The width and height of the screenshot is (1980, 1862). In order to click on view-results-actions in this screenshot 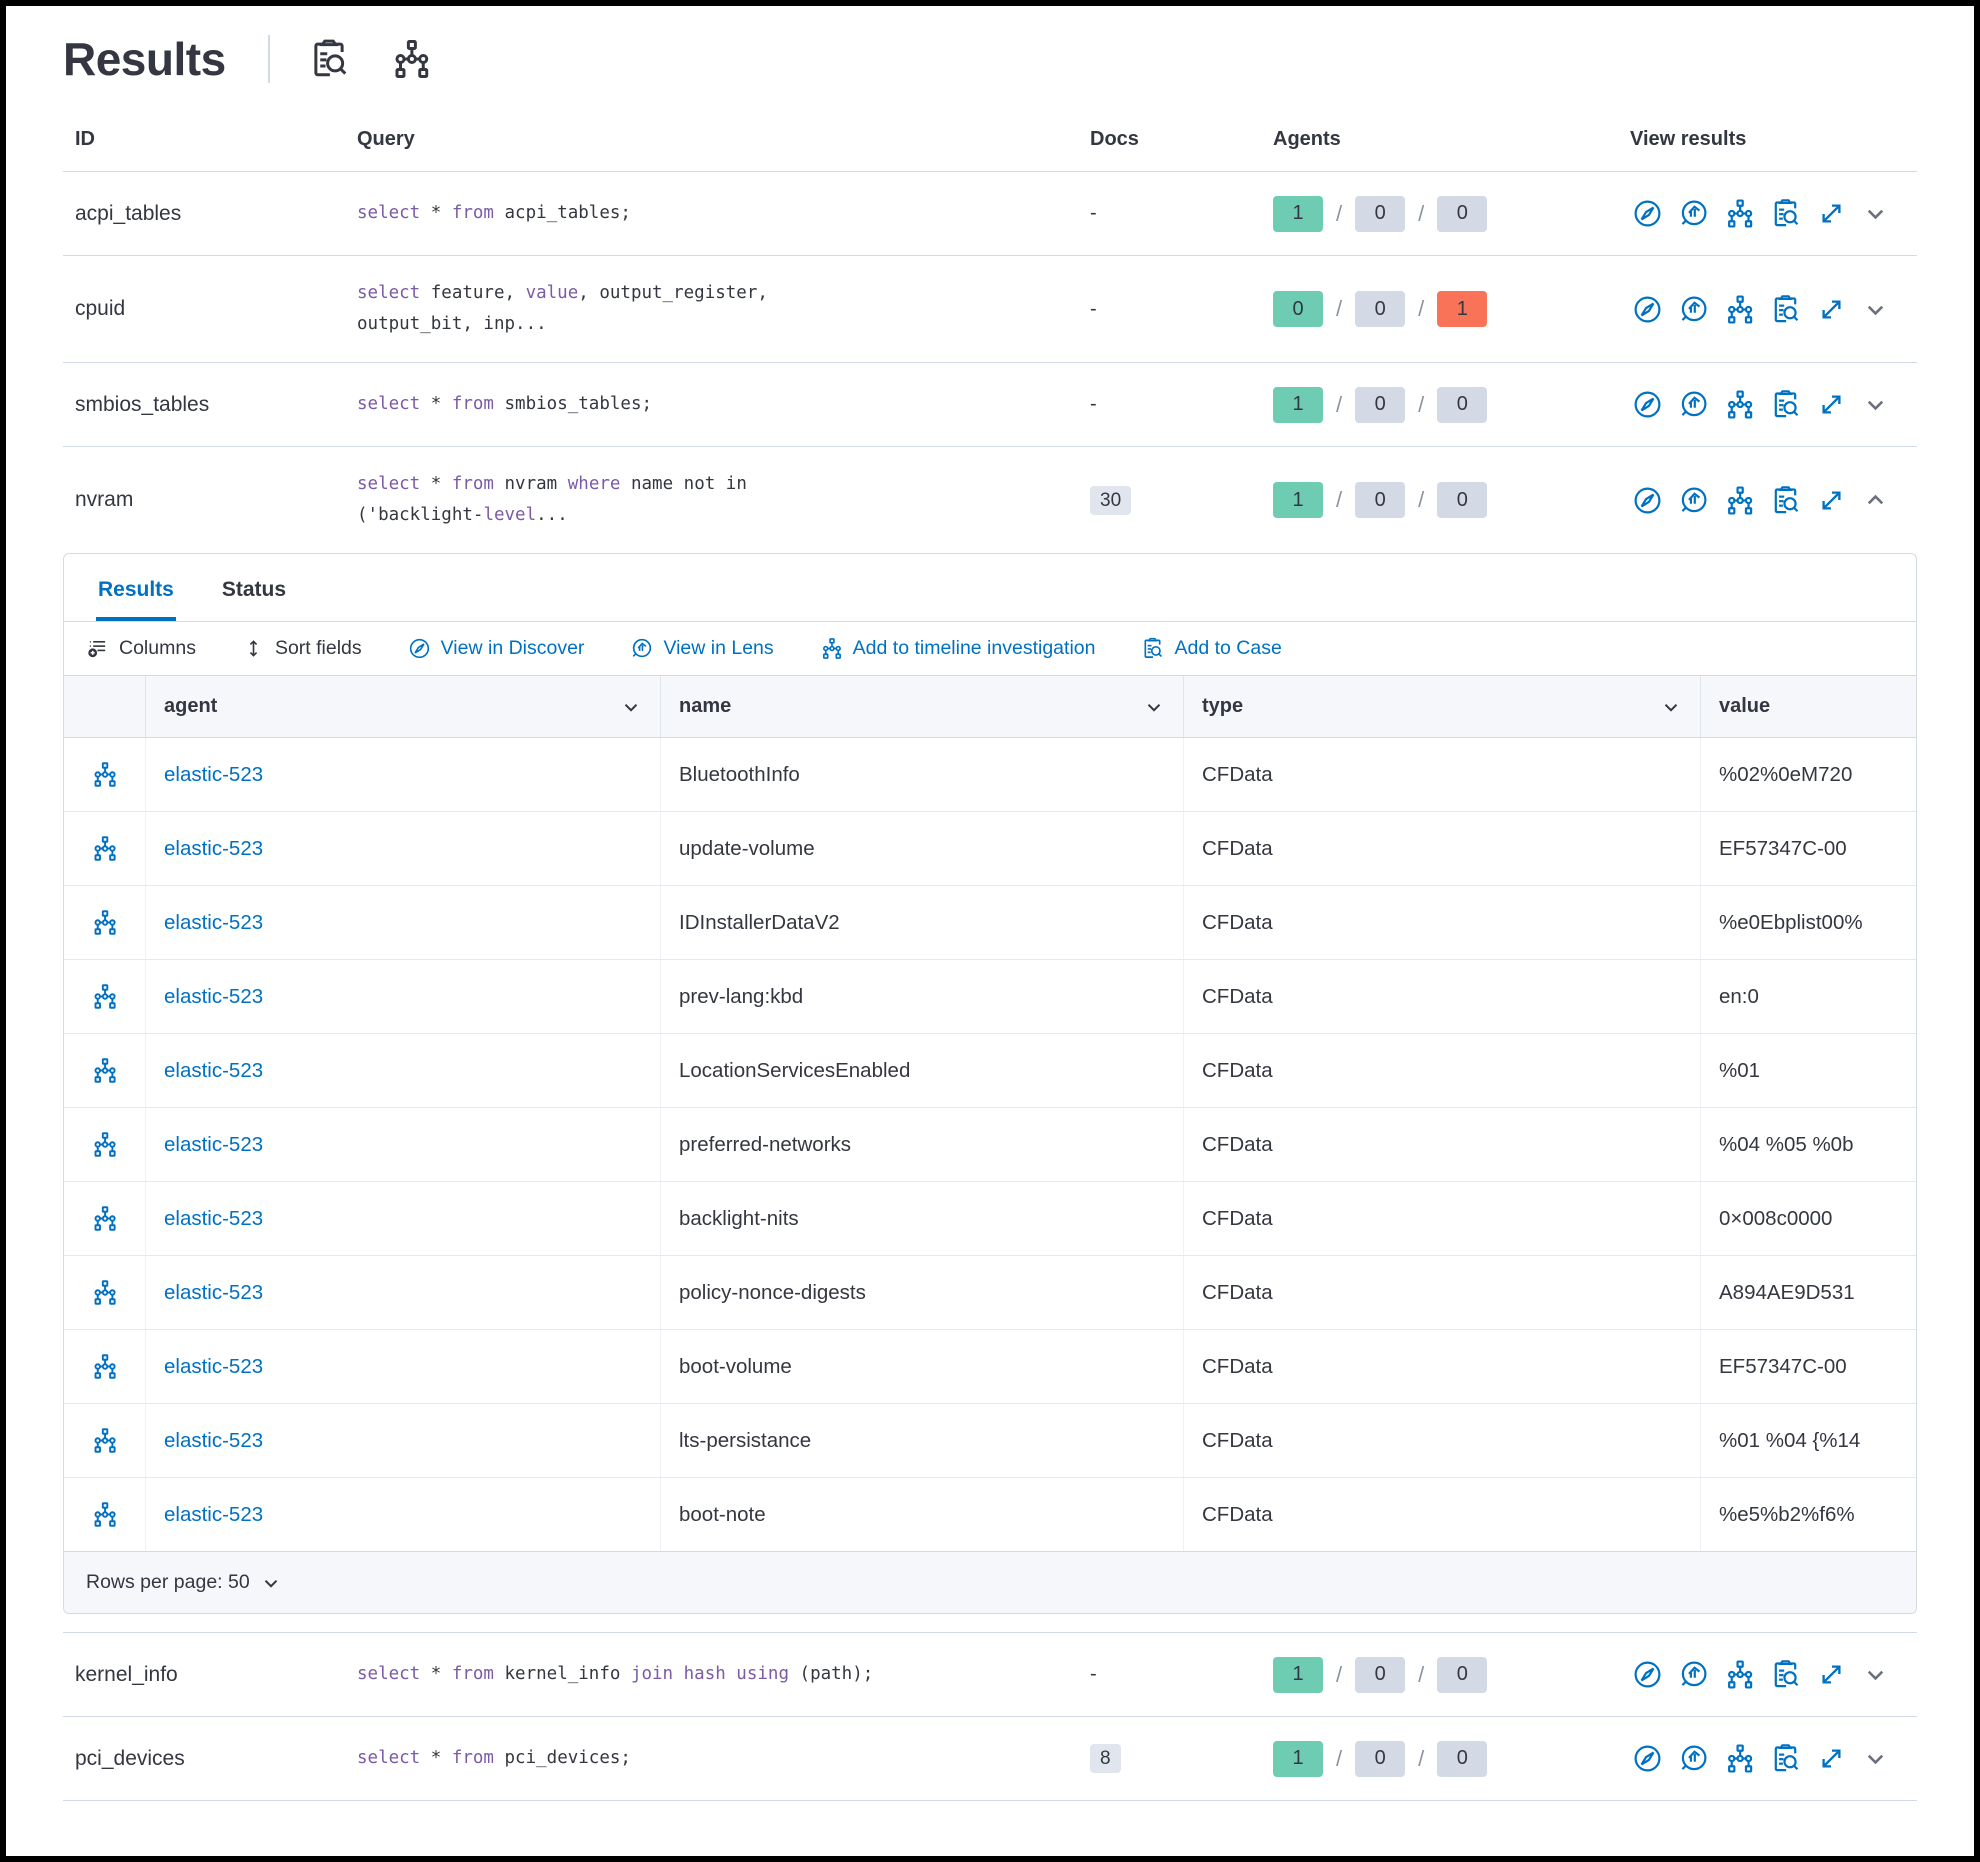, I will do `click(1753, 500)`.